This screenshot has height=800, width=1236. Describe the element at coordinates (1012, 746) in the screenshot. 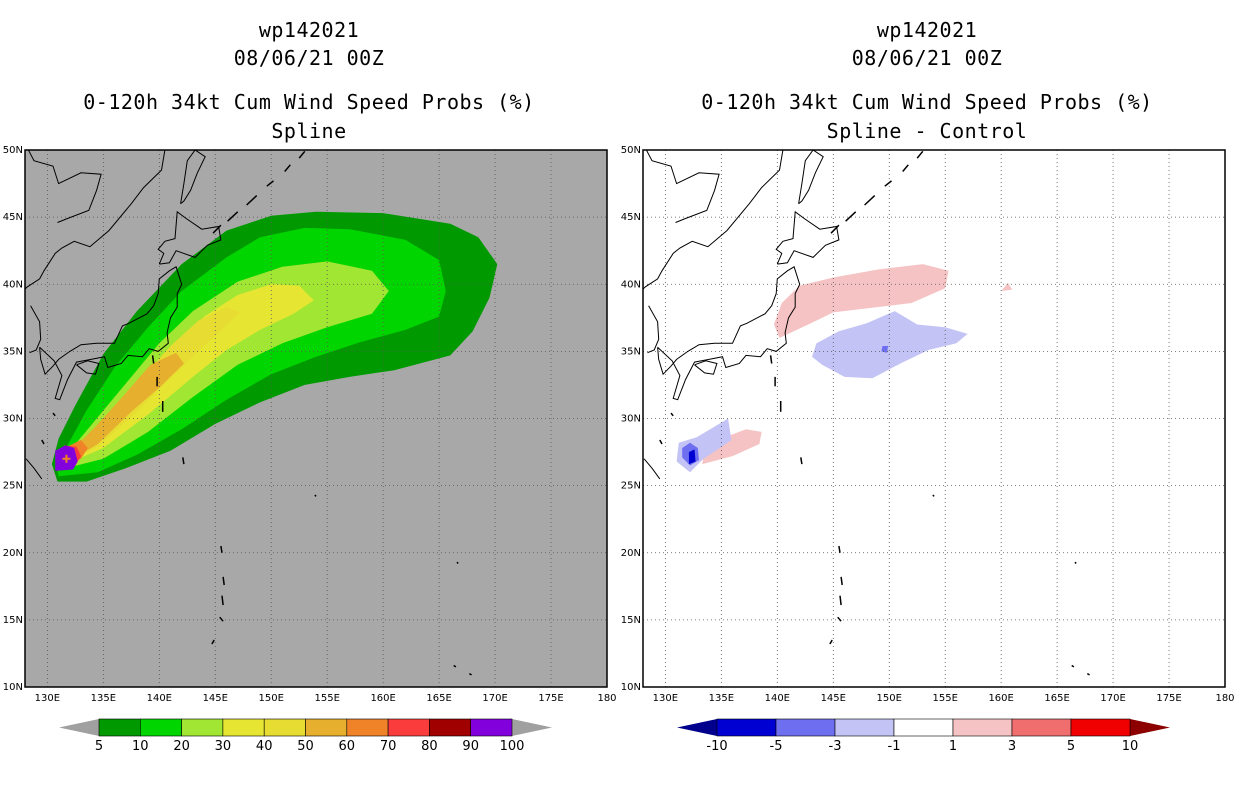

I see `colorbar-label: 3` at that location.